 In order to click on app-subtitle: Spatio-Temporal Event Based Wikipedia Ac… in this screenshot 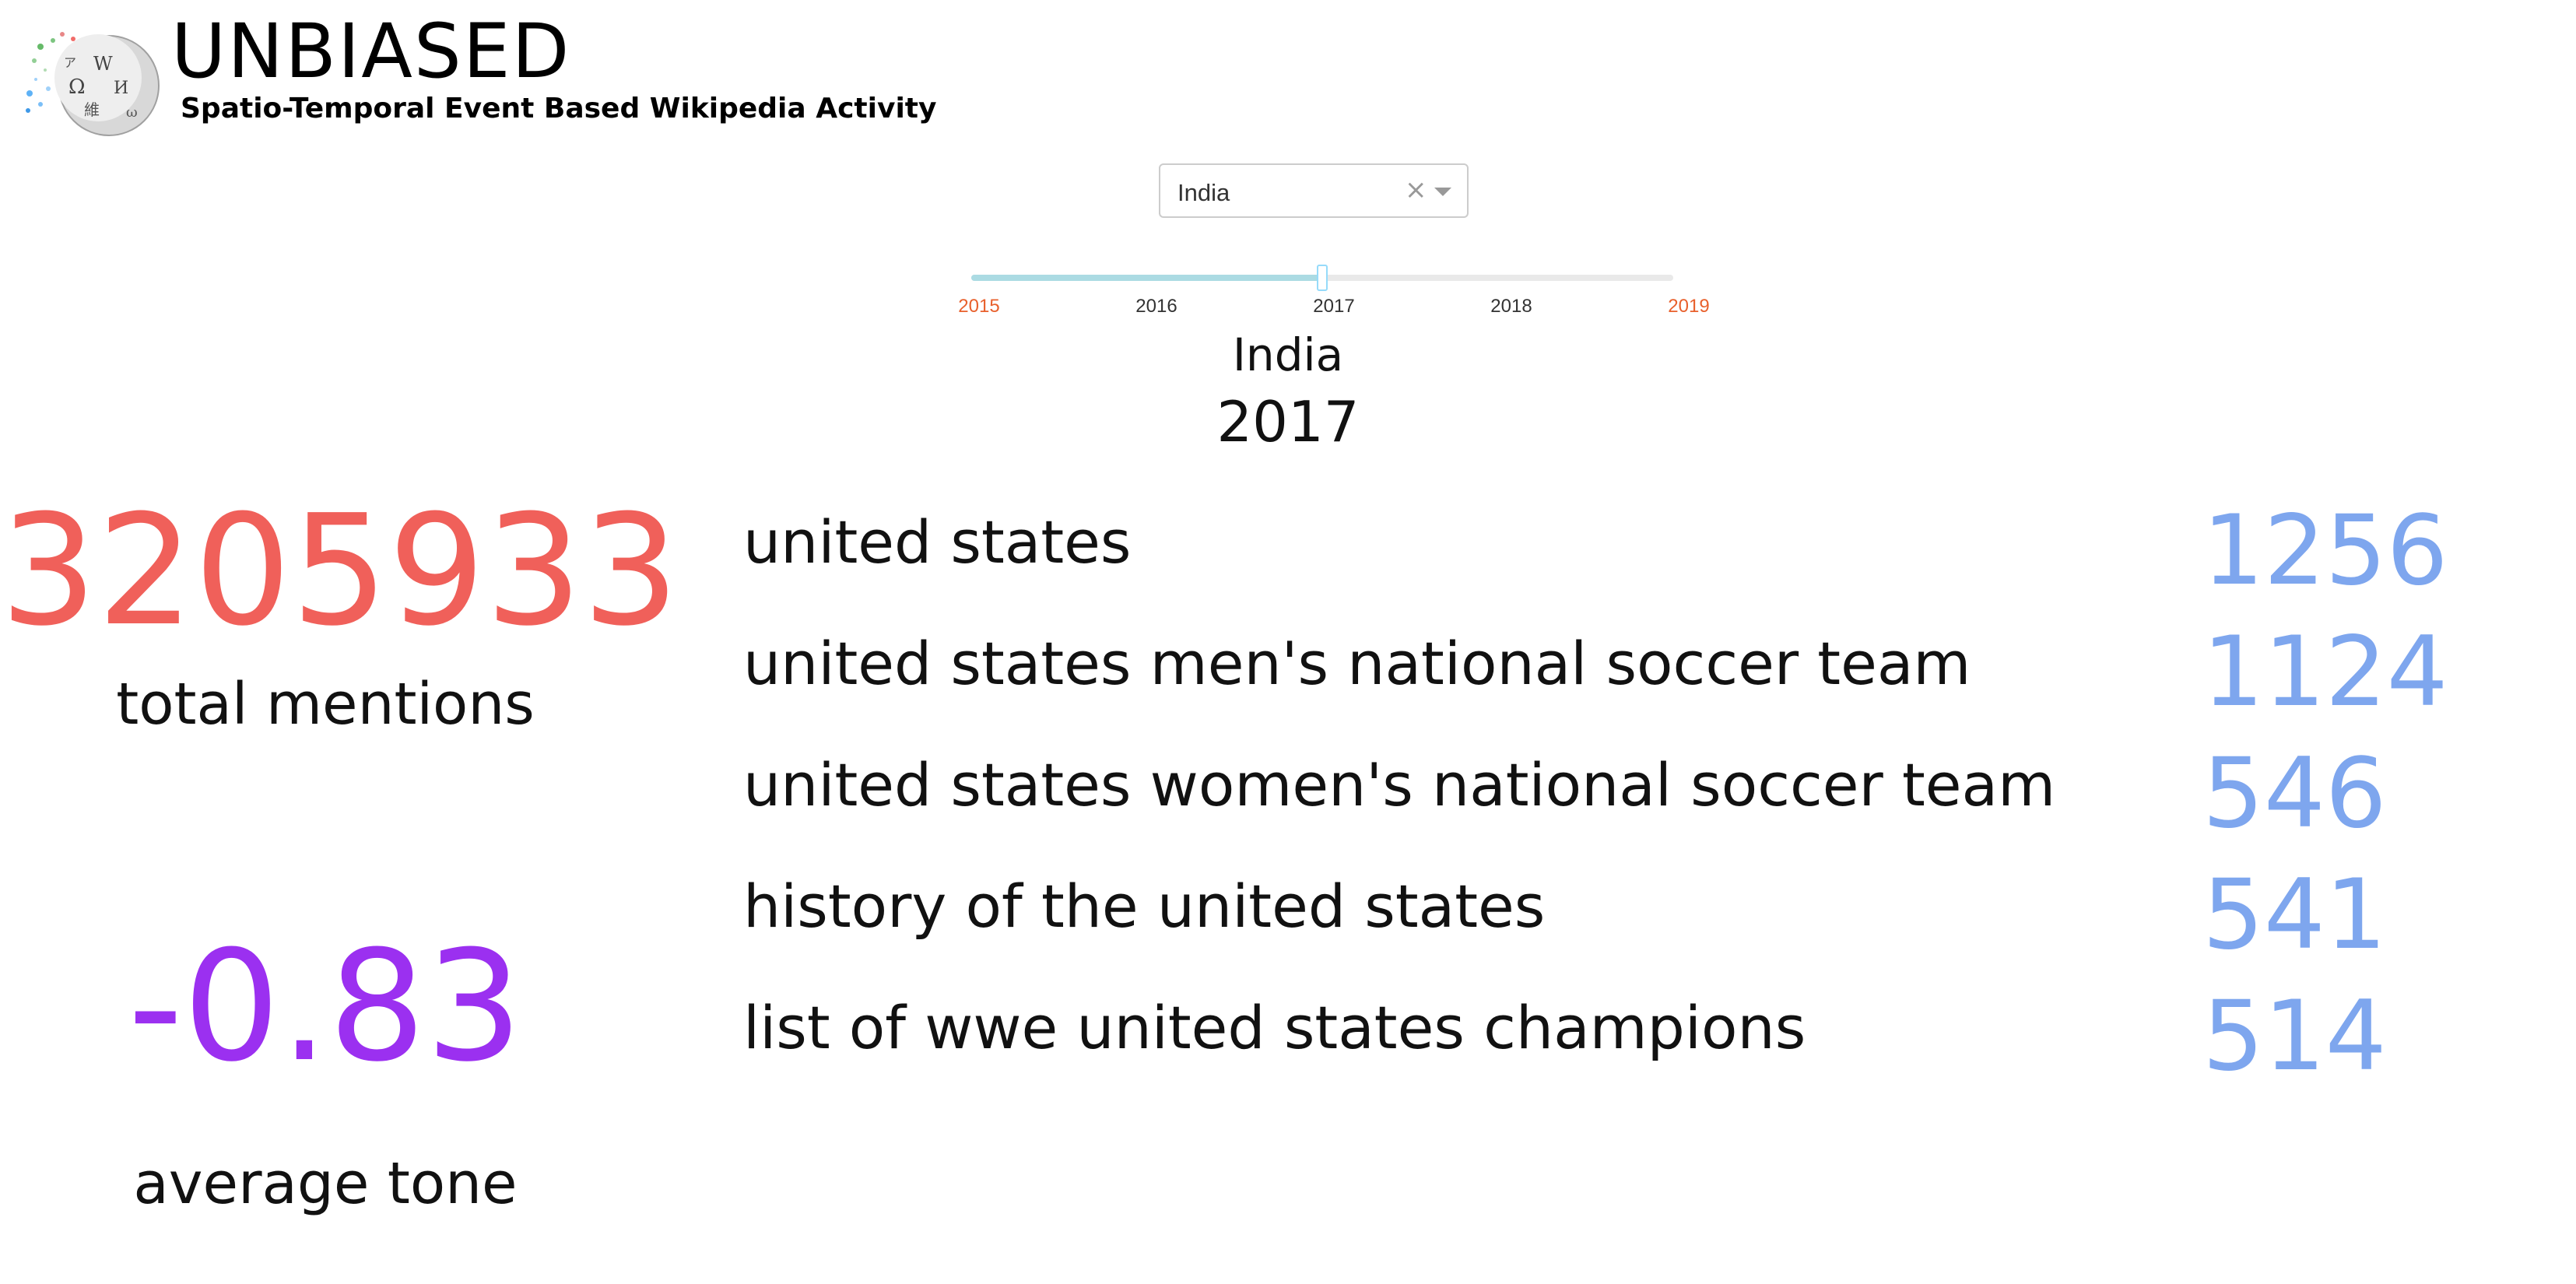, I will do `click(559, 109)`.